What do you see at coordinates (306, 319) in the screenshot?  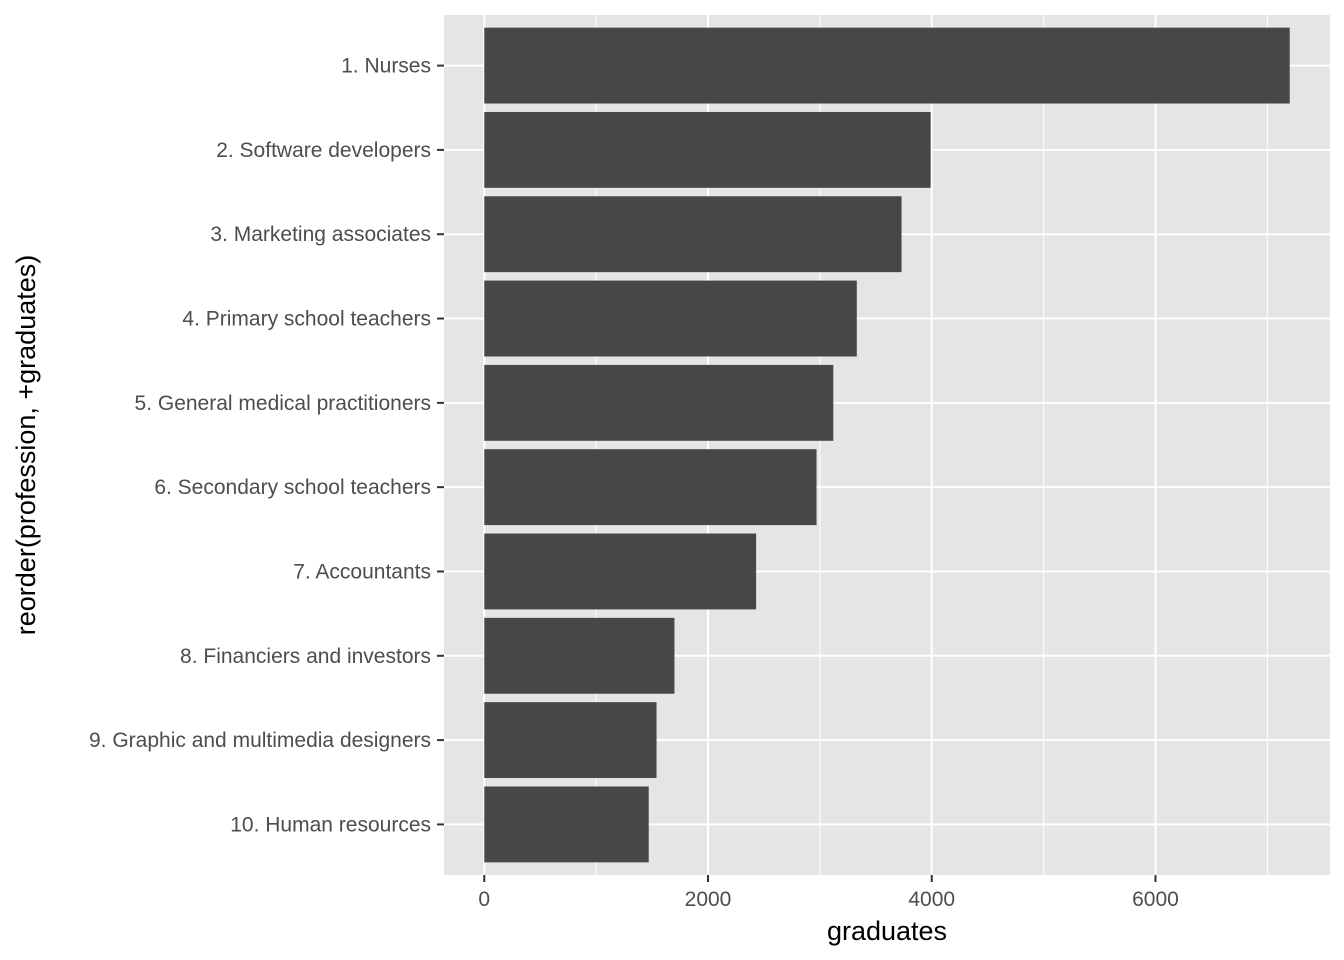 I see `y-tick-label: 4. Primary school teachers` at bounding box center [306, 319].